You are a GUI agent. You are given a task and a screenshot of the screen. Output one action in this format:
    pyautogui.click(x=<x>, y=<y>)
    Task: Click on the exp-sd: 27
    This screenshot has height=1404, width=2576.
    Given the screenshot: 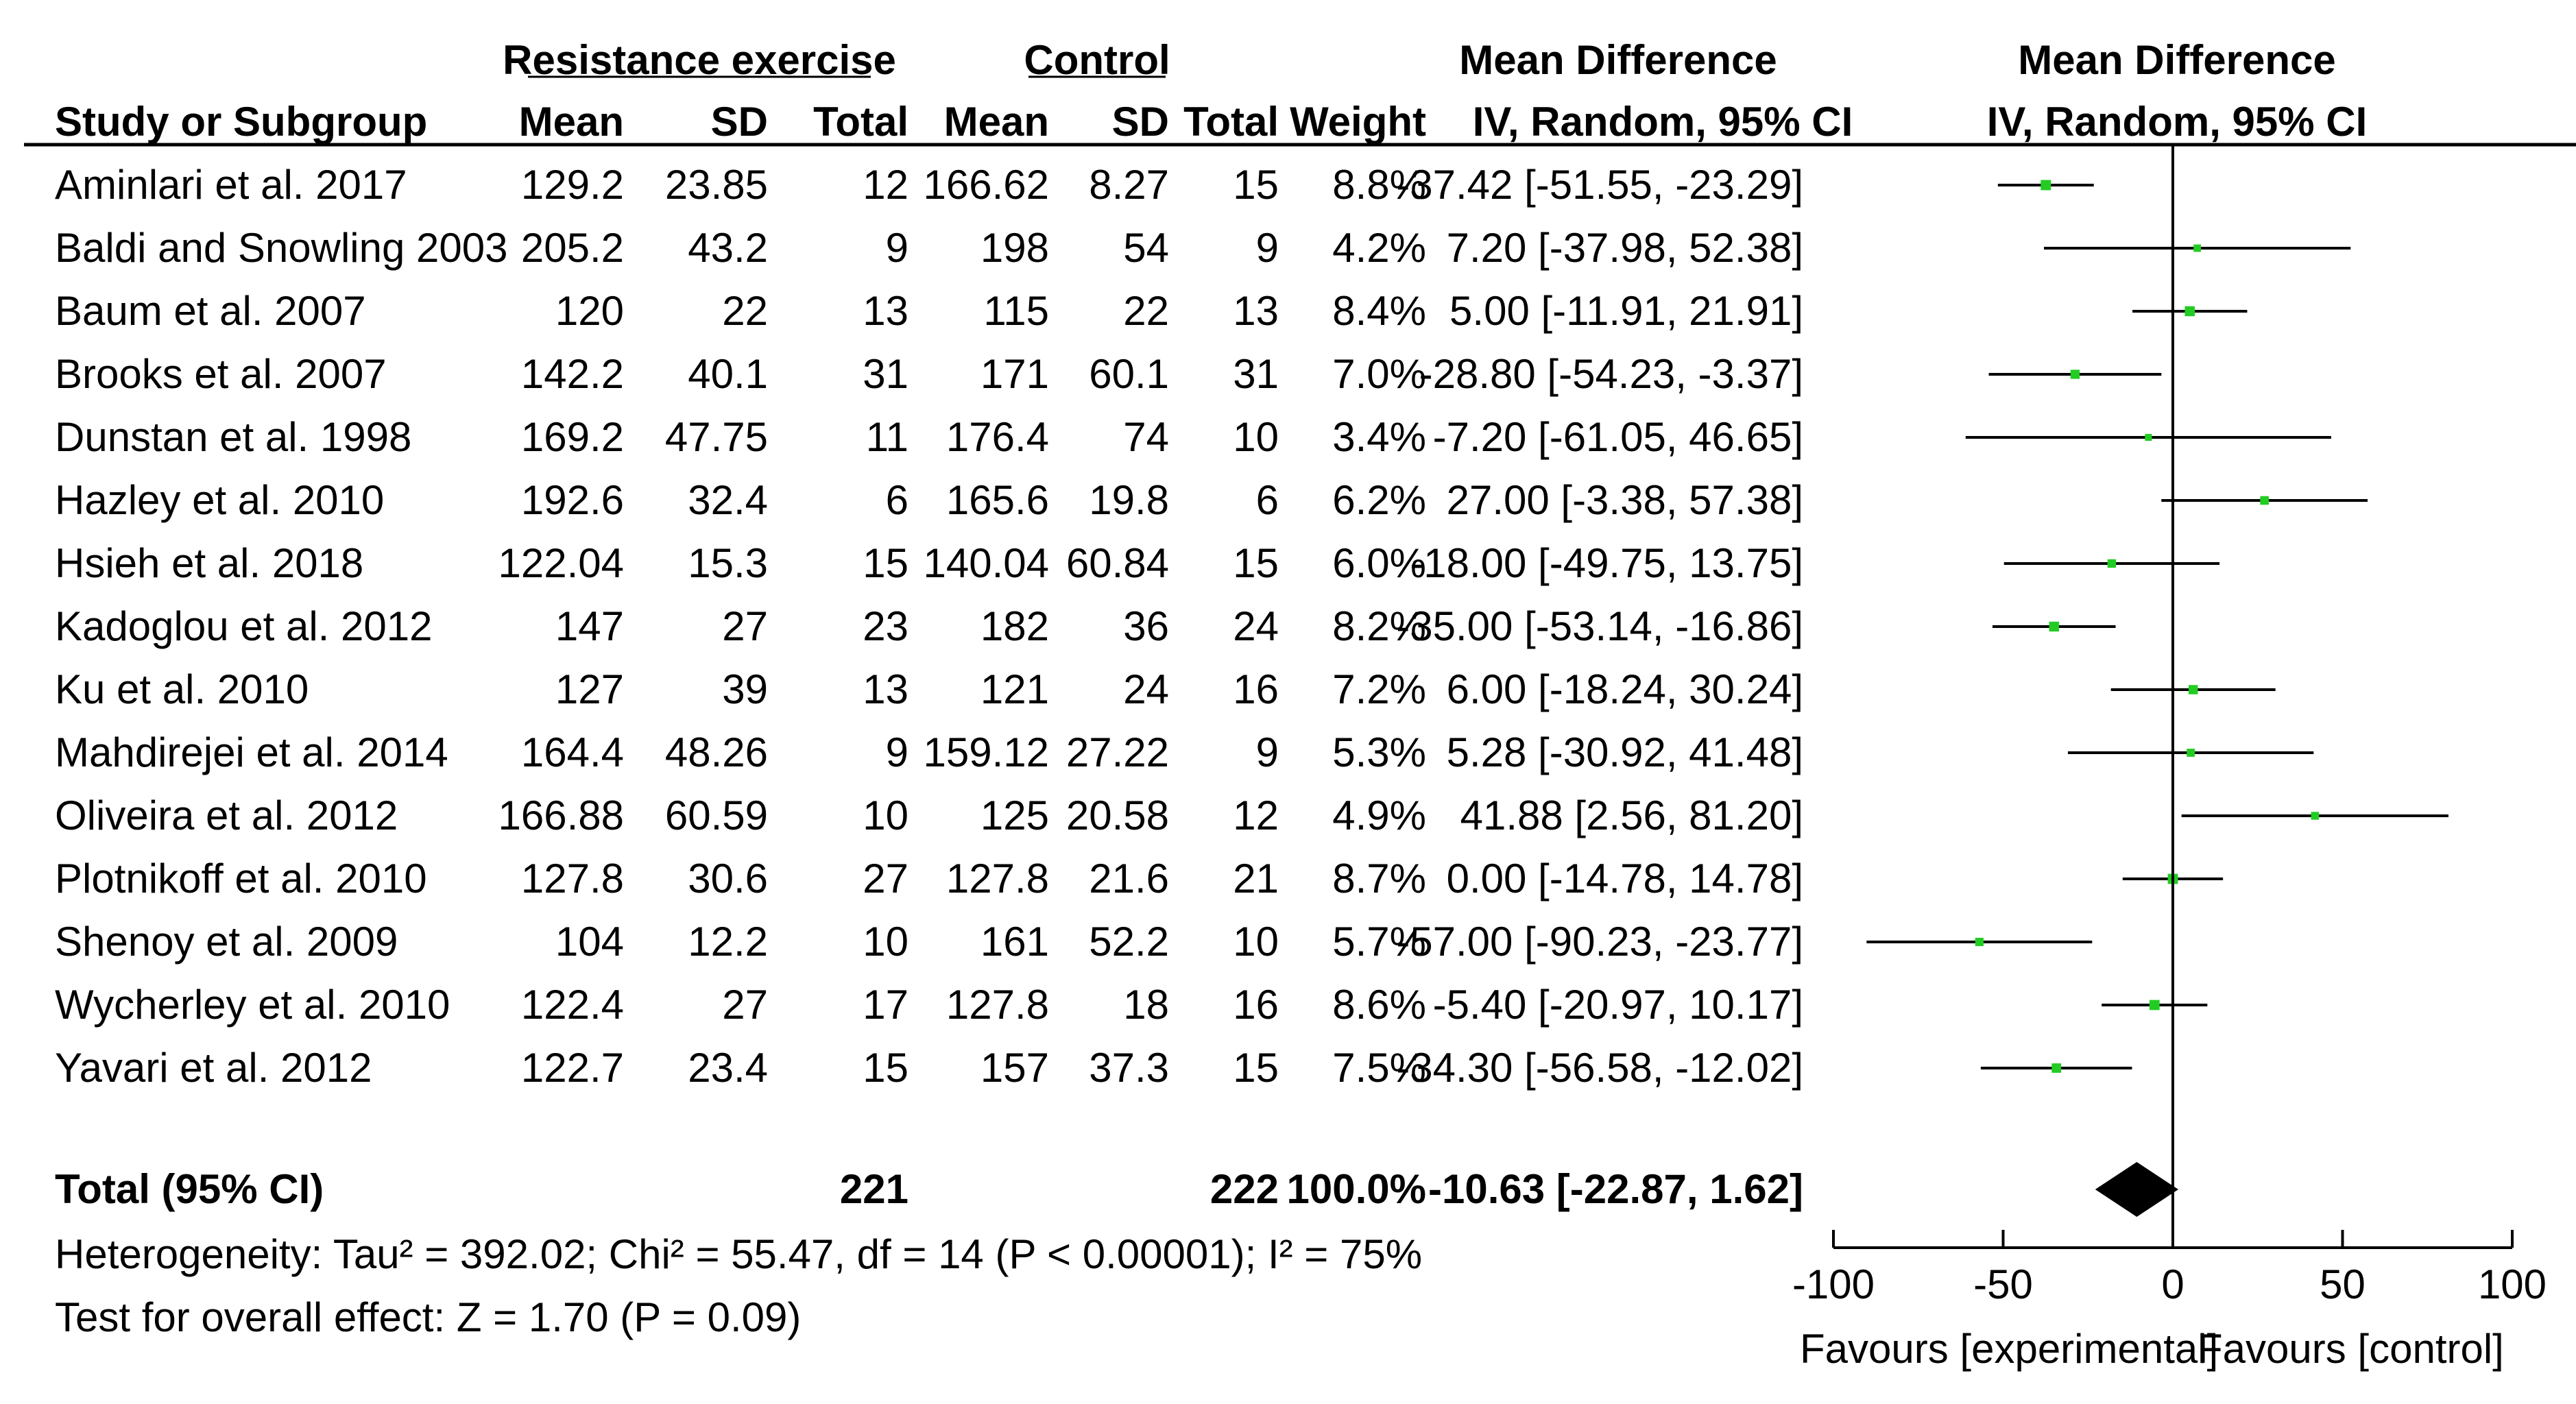 What is the action you would take?
    pyautogui.click(x=745, y=1005)
    